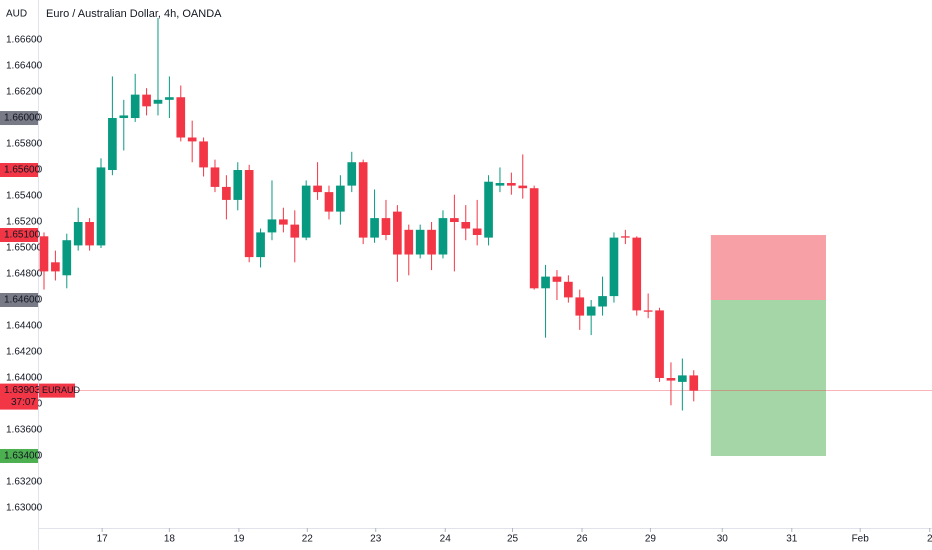 This screenshot has width=932, height=550. What do you see at coordinates (24, 144) in the screenshot?
I see `y-tick-label: 1.65800` at bounding box center [24, 144].